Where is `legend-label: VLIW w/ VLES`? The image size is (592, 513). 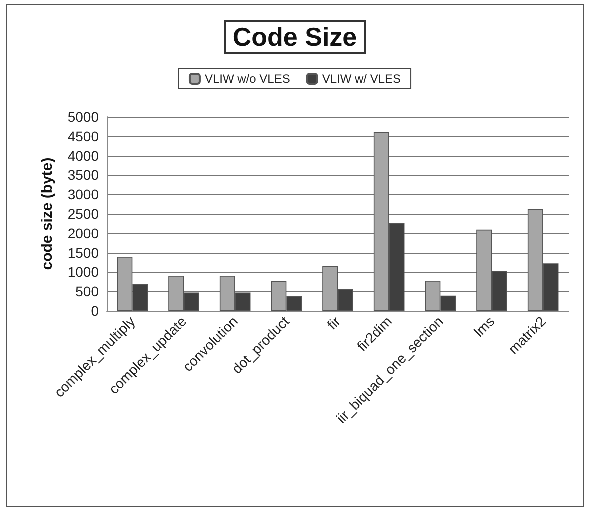
legend-label: VLIW w/ VLES is located at coordinates (362, 79).